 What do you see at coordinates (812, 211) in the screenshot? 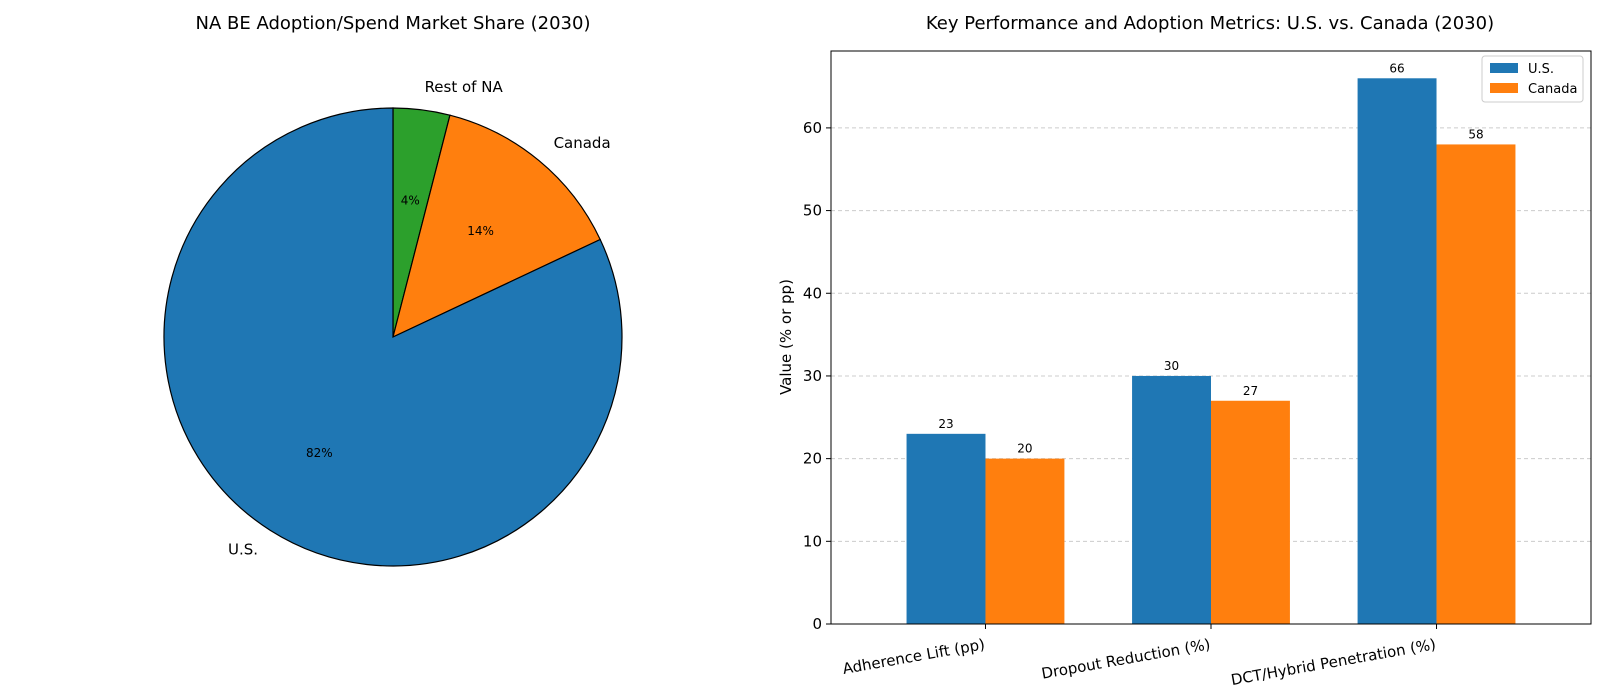
I see `y-tick-label: 50` at bounding box center [812, 211].